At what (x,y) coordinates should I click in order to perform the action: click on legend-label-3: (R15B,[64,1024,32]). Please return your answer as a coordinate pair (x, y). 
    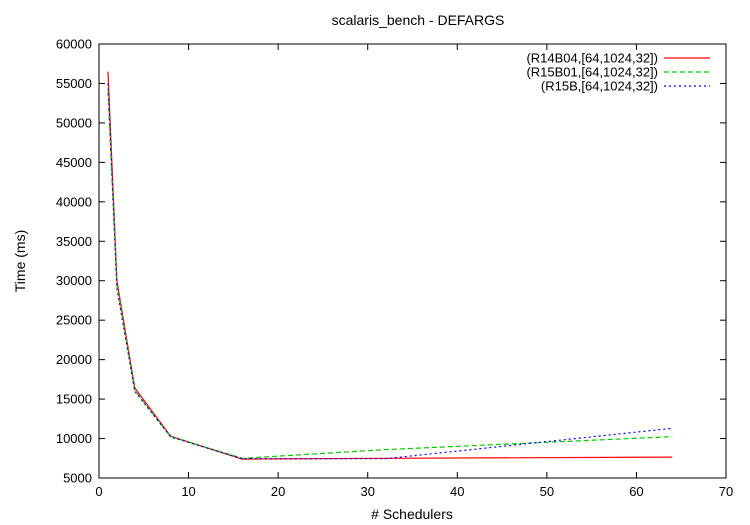
    Looking at the image, I should click on (599, 86).